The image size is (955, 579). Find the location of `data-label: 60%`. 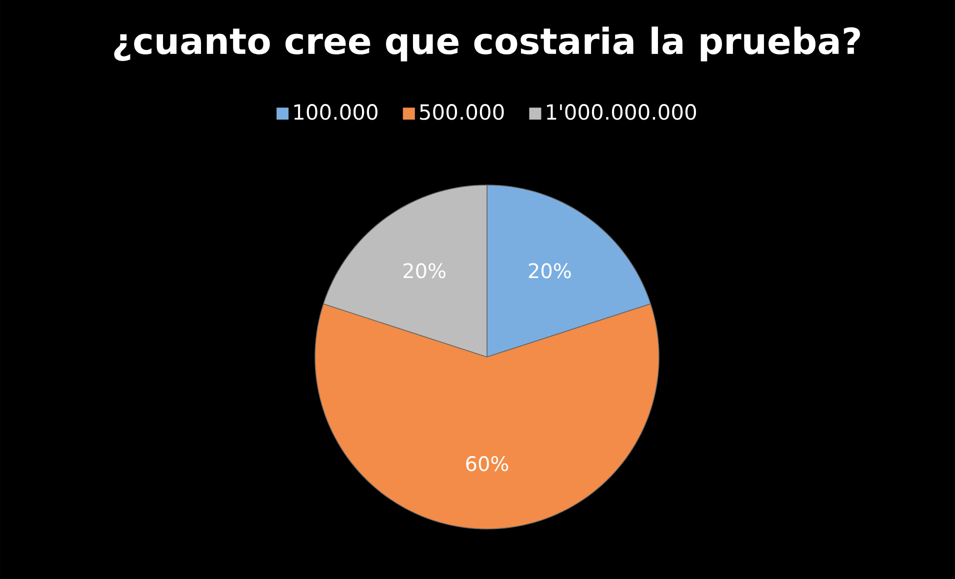

data-label: 60% is located at coordinates (487, 464).